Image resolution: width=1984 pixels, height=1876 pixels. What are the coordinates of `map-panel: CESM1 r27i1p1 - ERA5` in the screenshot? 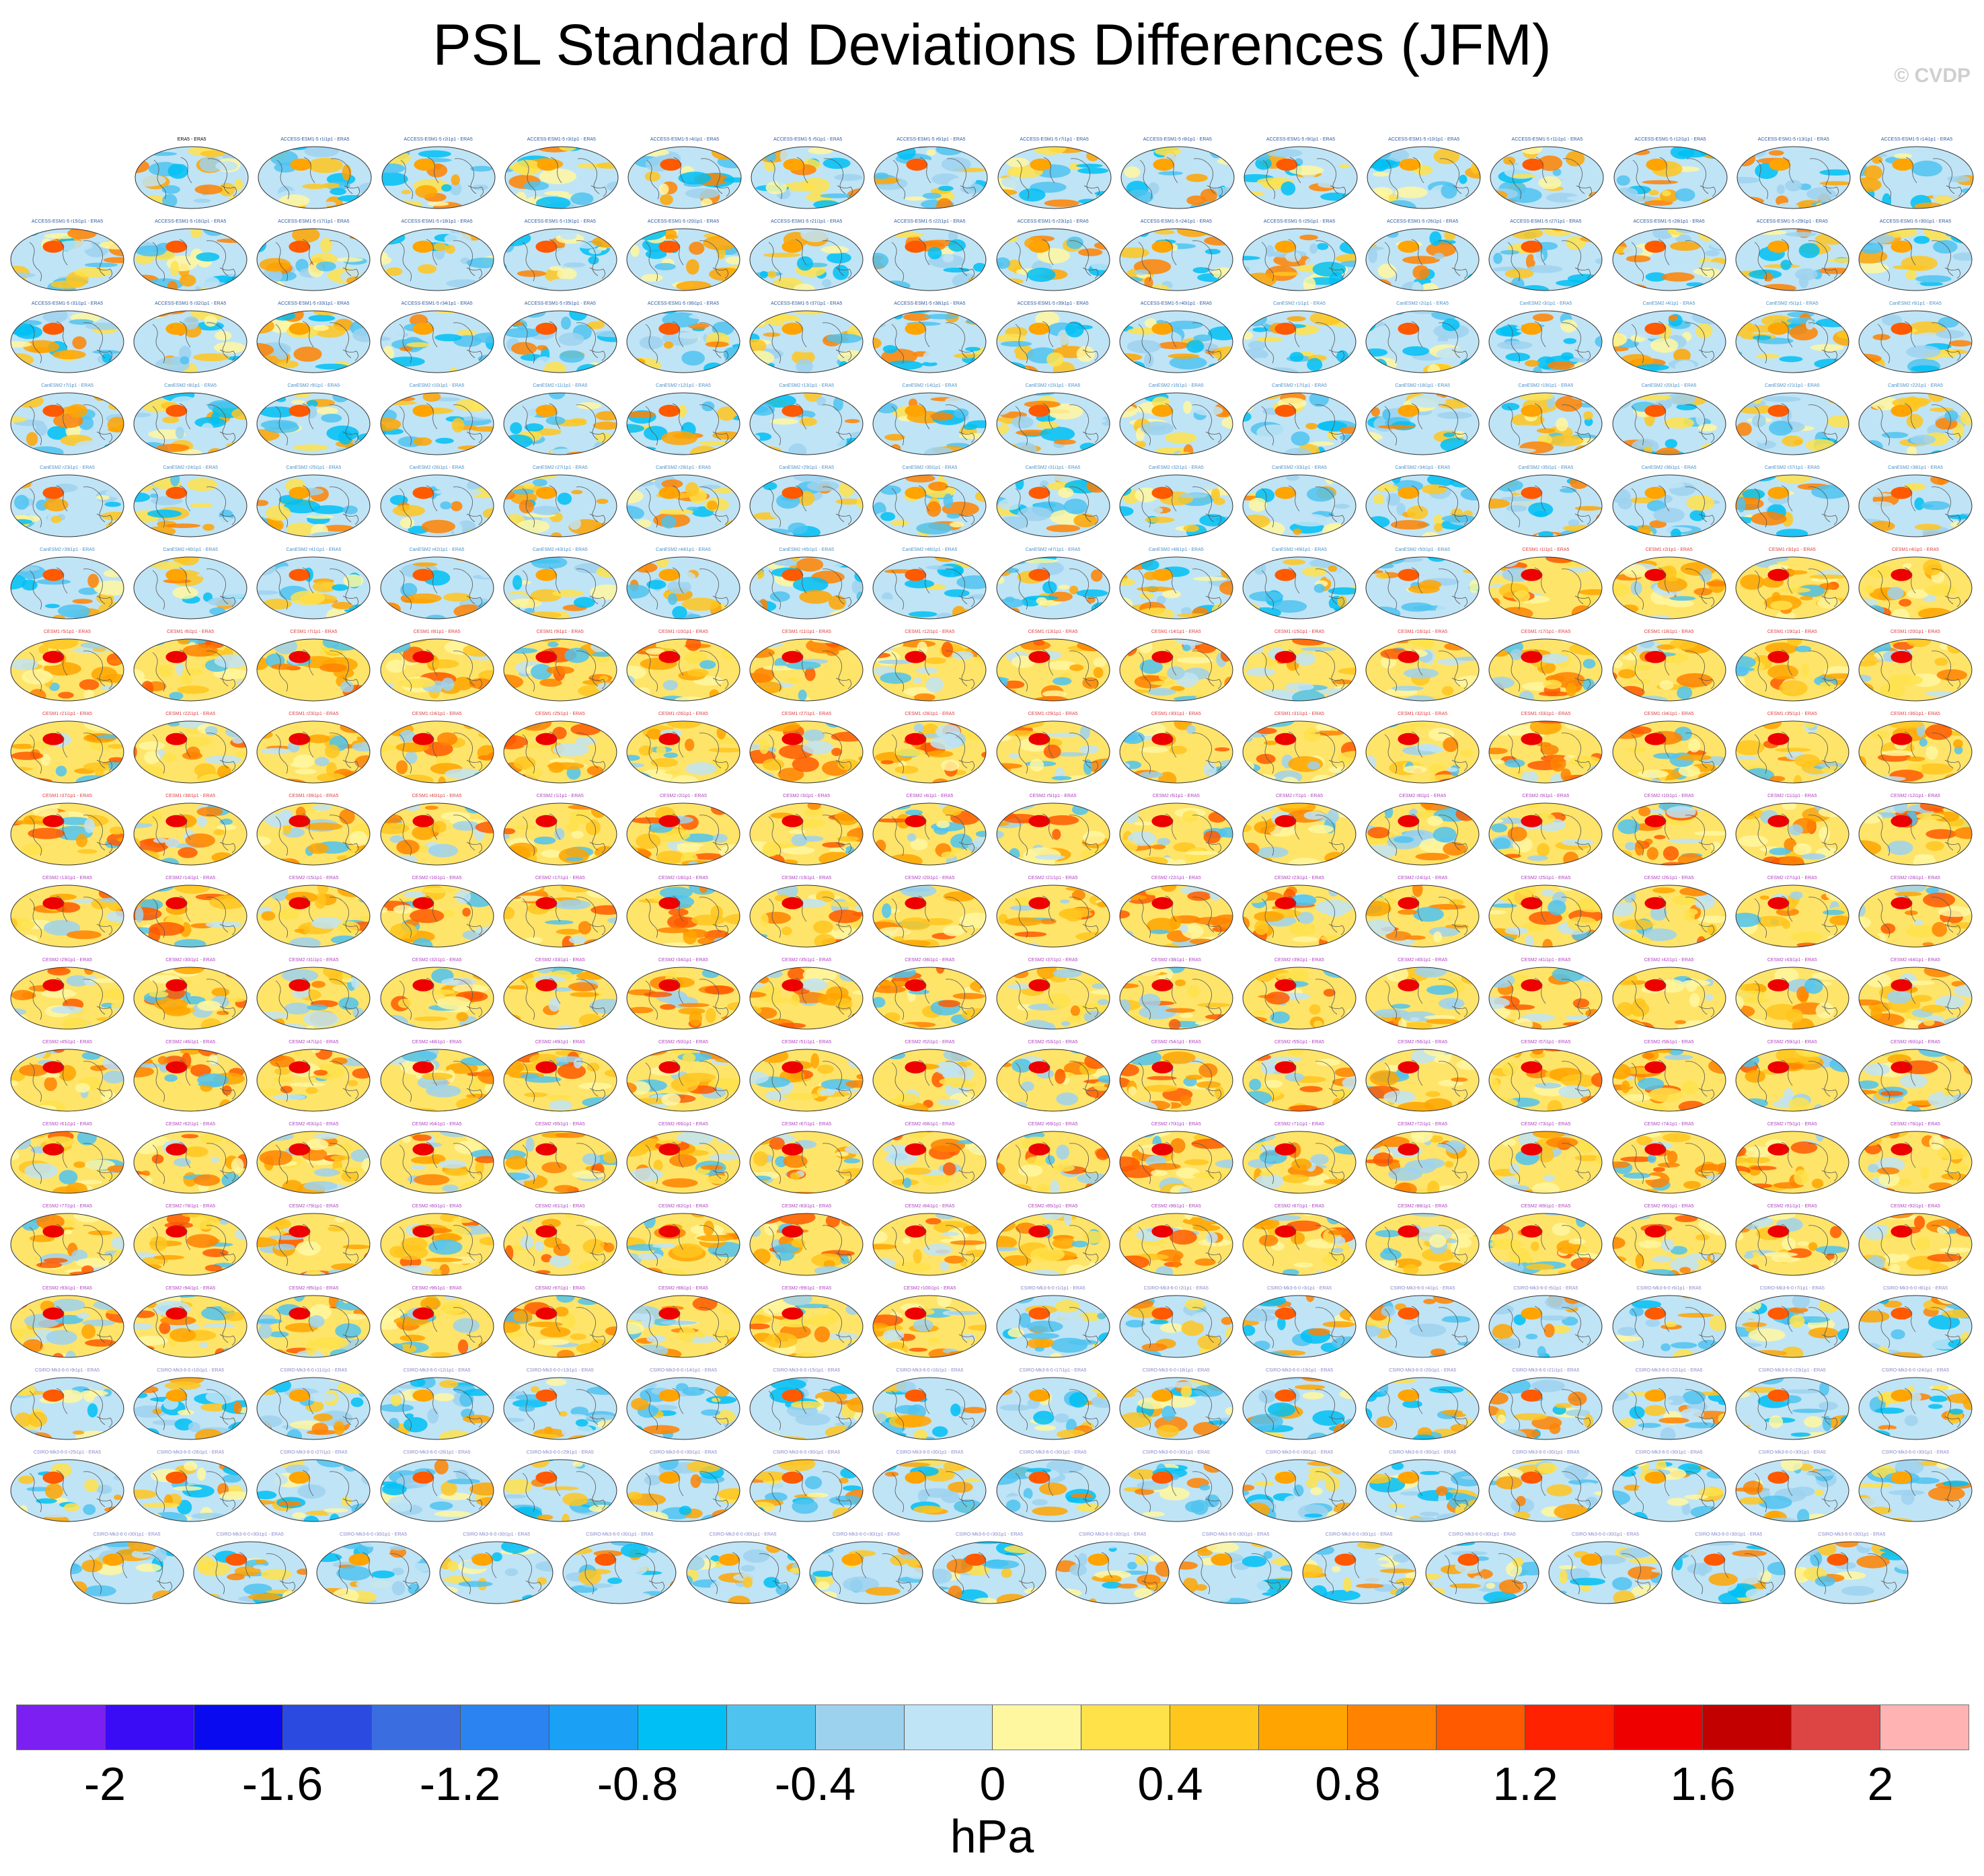 It's located at (806, 747).